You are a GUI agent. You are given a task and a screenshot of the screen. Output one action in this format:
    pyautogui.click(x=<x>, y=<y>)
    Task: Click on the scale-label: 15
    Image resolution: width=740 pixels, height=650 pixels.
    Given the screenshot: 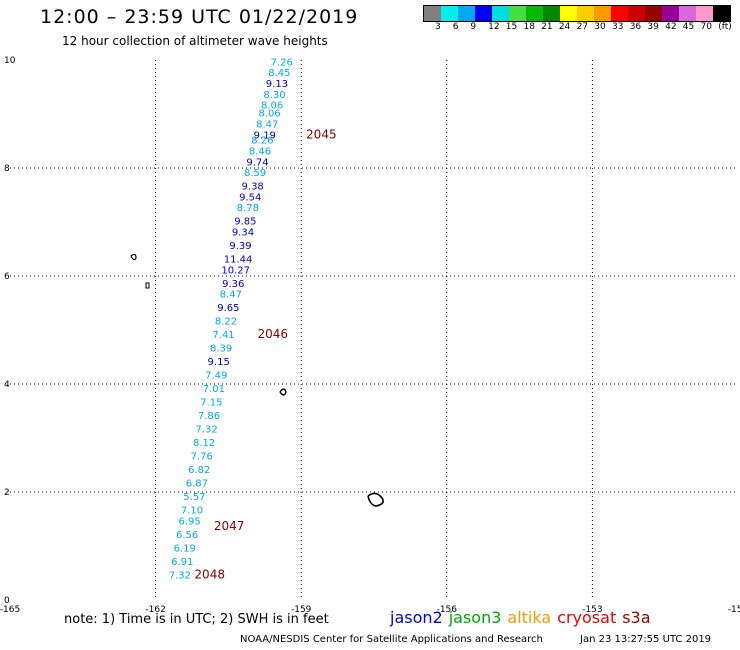 What is the action you would take?
    pyautogui.click(x=511, y=27)
    